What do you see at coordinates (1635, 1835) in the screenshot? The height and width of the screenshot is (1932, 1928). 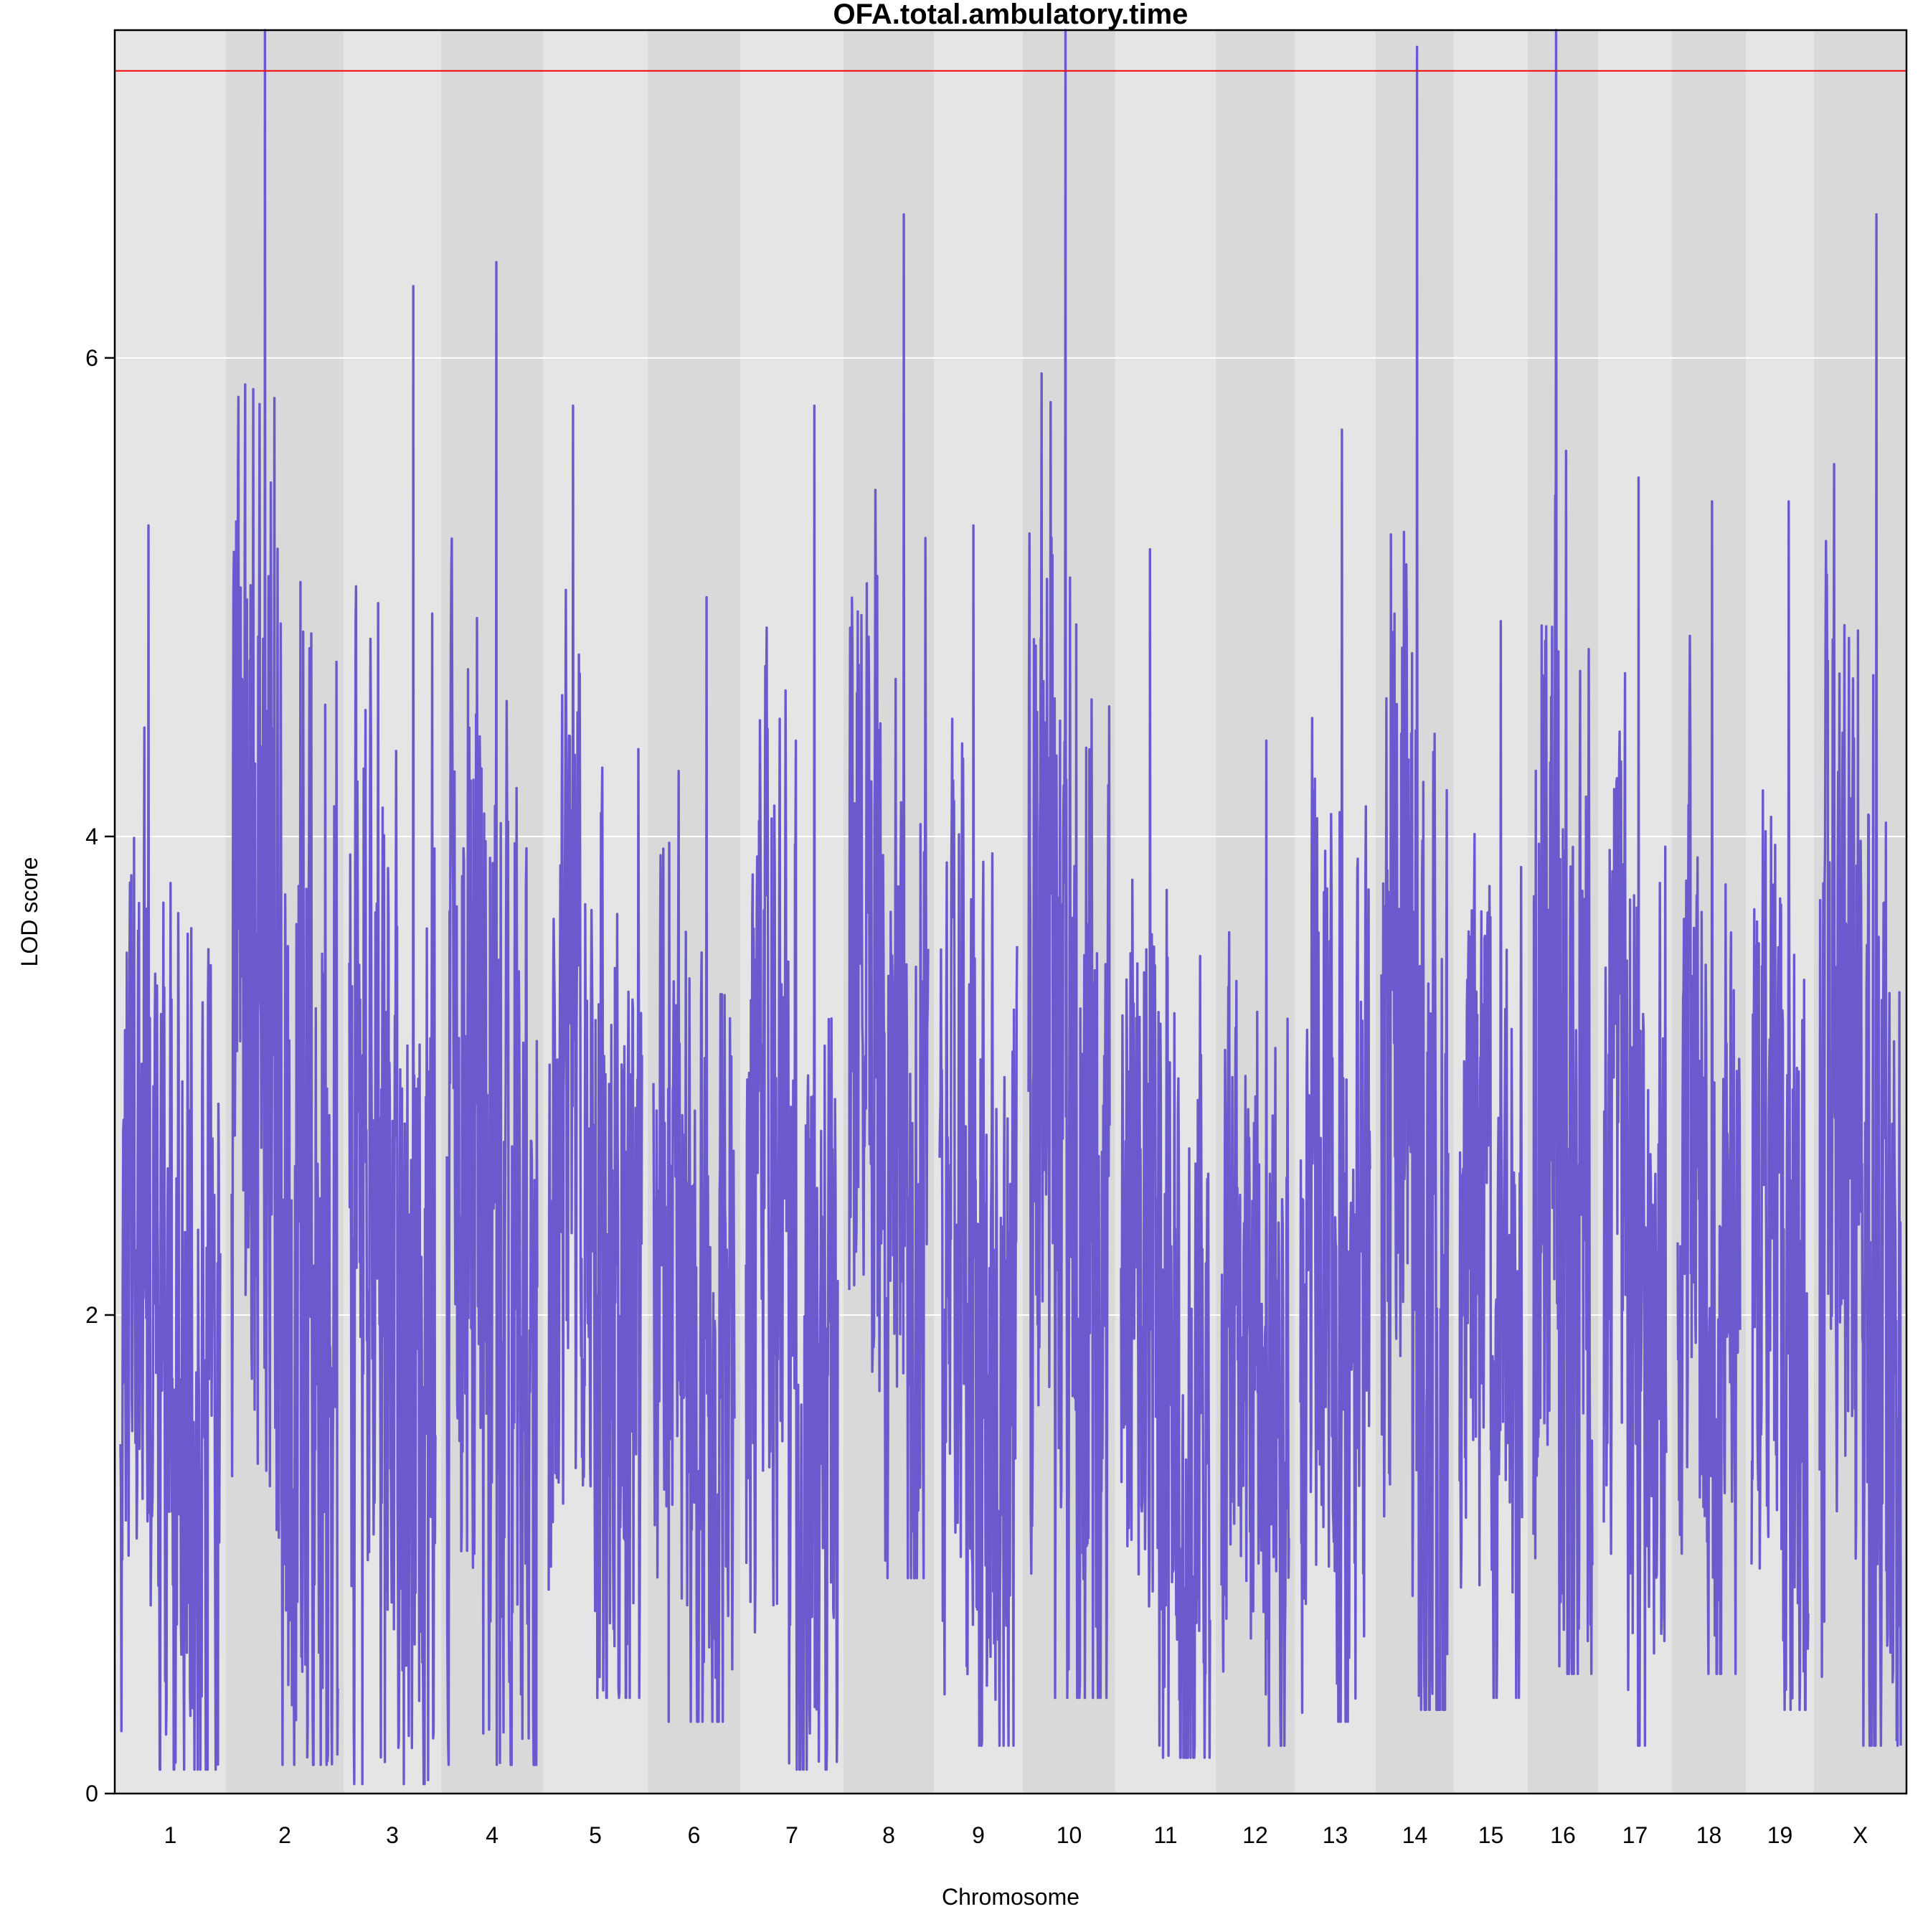 I see `x-tick-label: 17` at bounding box center [1635, 1835].